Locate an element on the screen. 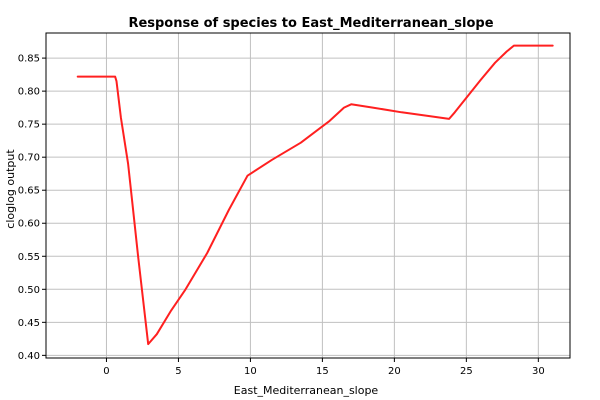 Image resolution: width=600 pixels, height=400 pixels. x-tick-label: 15 is located at coordinates (322, 371).